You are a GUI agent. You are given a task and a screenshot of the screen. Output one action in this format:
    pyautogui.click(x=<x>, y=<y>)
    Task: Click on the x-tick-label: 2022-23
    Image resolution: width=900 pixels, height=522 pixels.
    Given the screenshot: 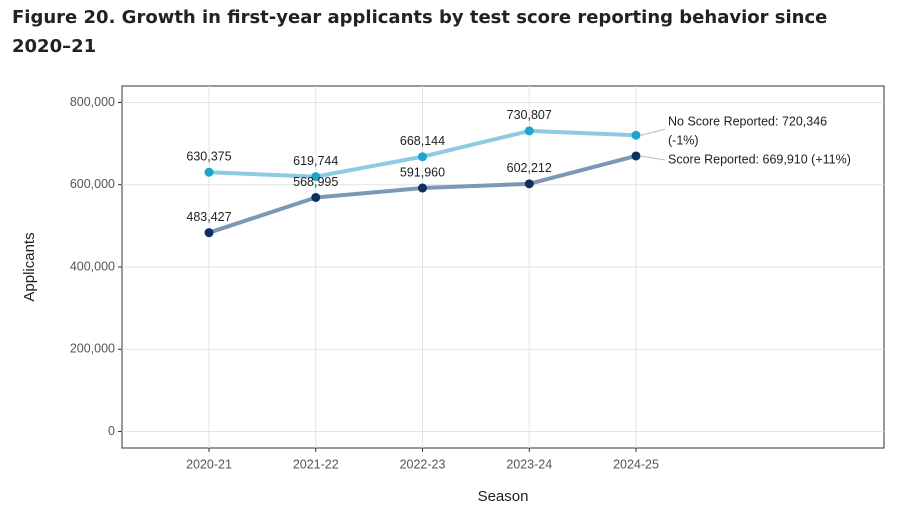 What is the action you would take?
    pyautogui.click(x=423, y=464)
    